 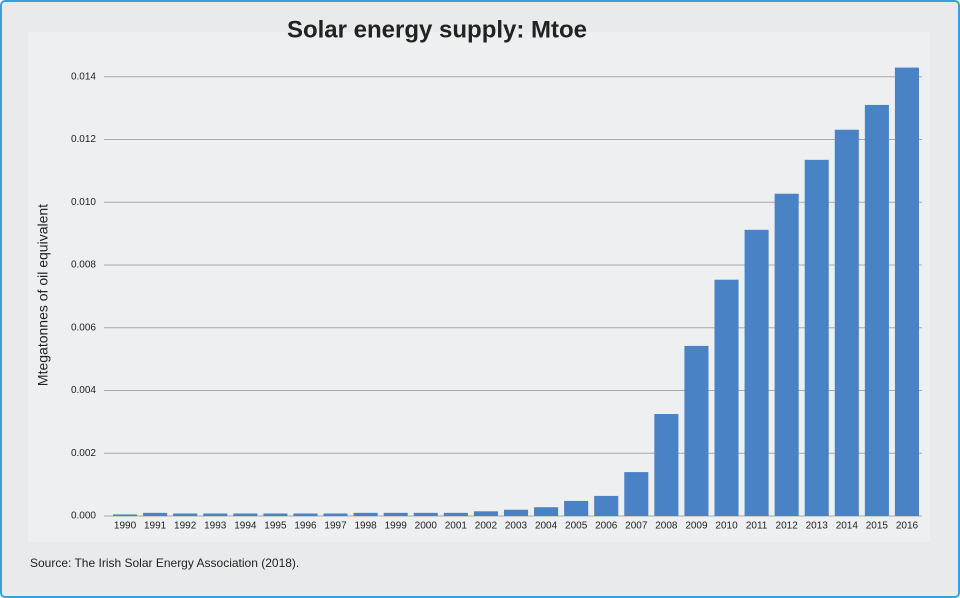 What do you see at coordinates (215, 526) in the screenshot?
I see `x-tick-label: 1993` at bounding box center [215, 526].